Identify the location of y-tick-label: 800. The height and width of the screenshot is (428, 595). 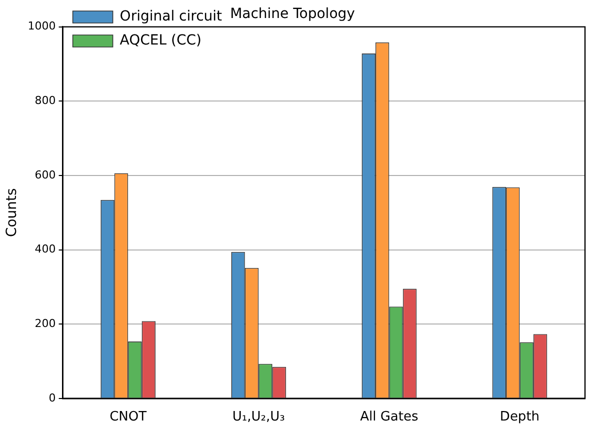
(45, 100).